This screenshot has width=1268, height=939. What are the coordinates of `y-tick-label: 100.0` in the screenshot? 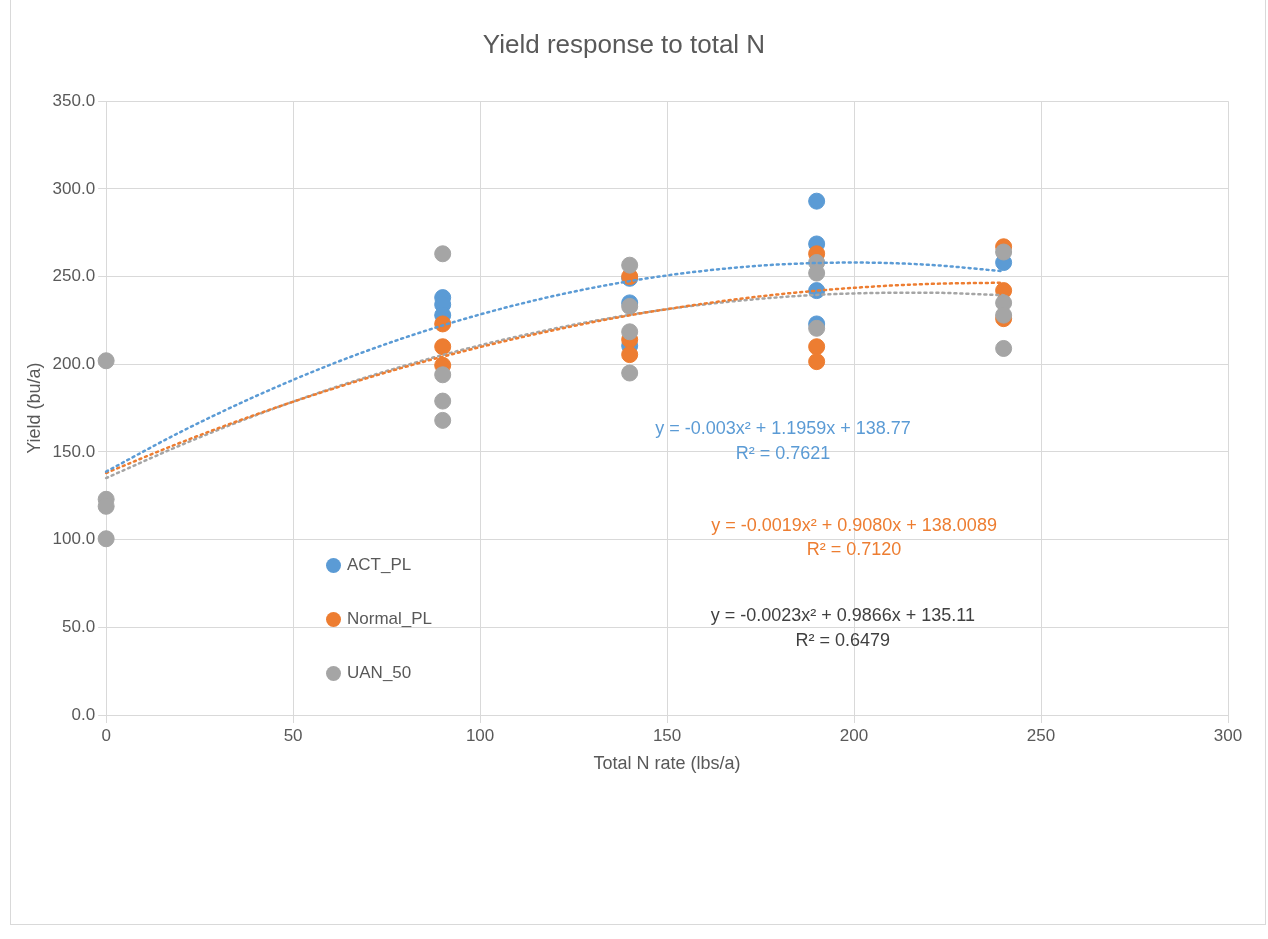 It's located at (74, 539).